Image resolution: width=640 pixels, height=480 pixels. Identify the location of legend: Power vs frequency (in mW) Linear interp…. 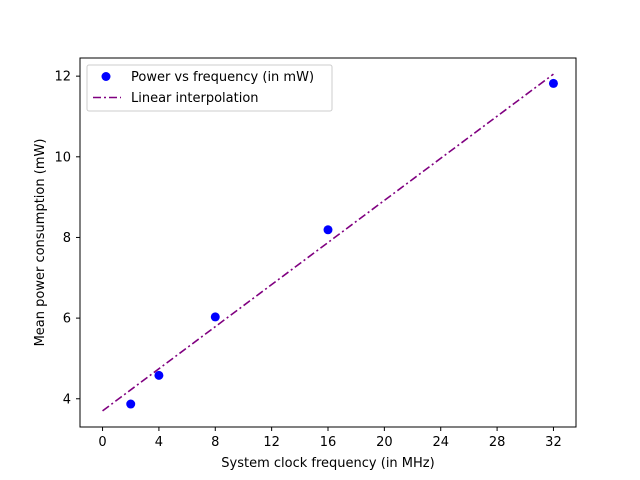
(209, 88).